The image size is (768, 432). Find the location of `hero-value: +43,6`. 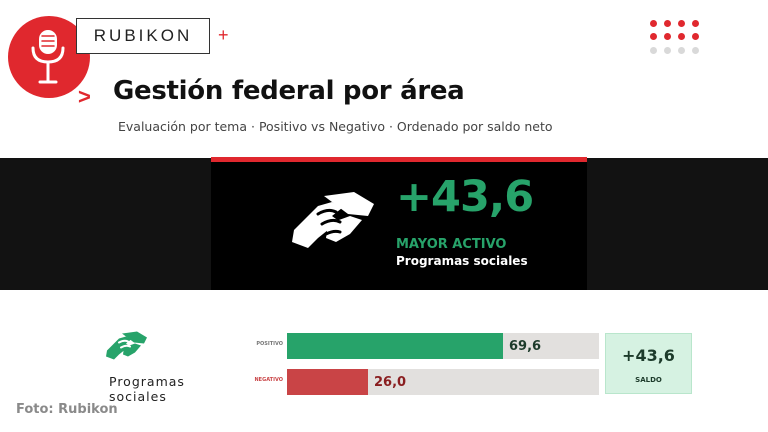

hero-value: +43,6 is located at coordinates (465, 197).